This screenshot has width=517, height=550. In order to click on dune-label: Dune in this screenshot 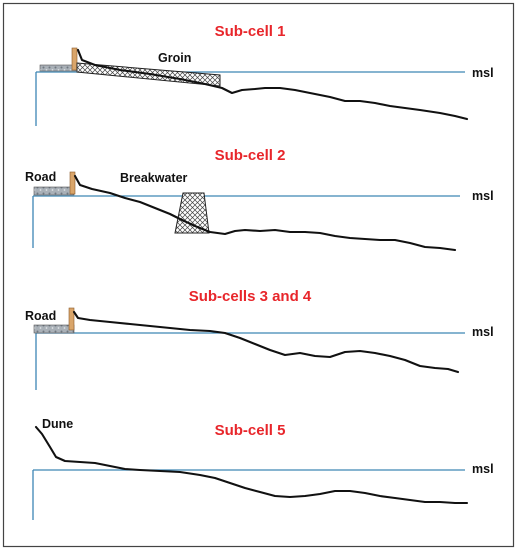, I will do `click(57, 424)`.